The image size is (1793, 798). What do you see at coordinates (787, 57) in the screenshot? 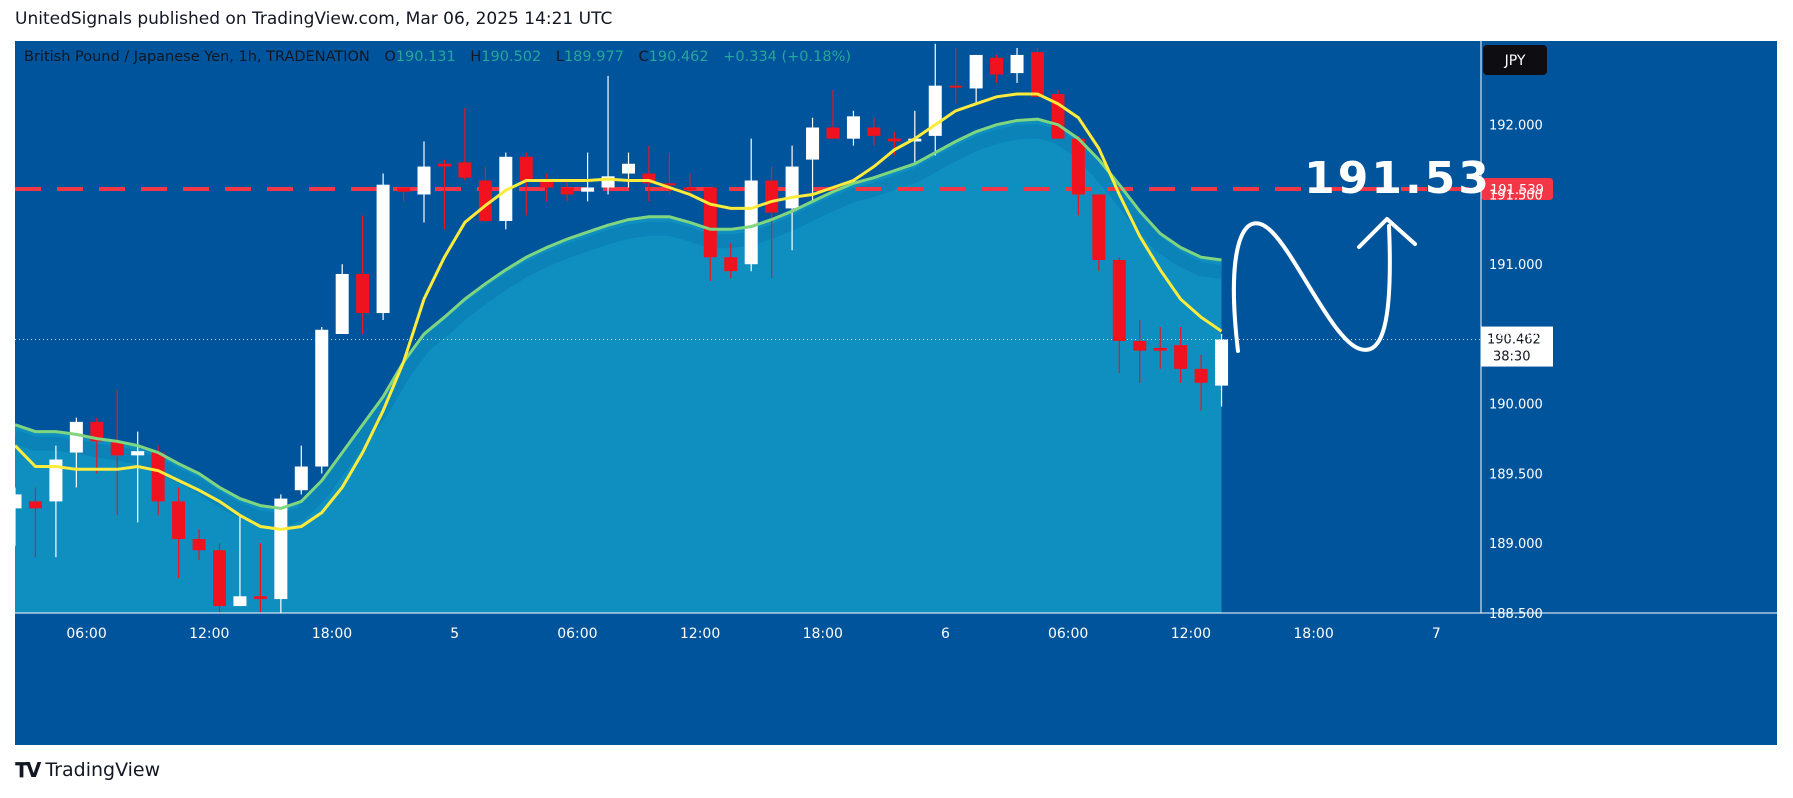
I see `change-value: +0.334 (+0.18%)` at bounding box center [787, 57].